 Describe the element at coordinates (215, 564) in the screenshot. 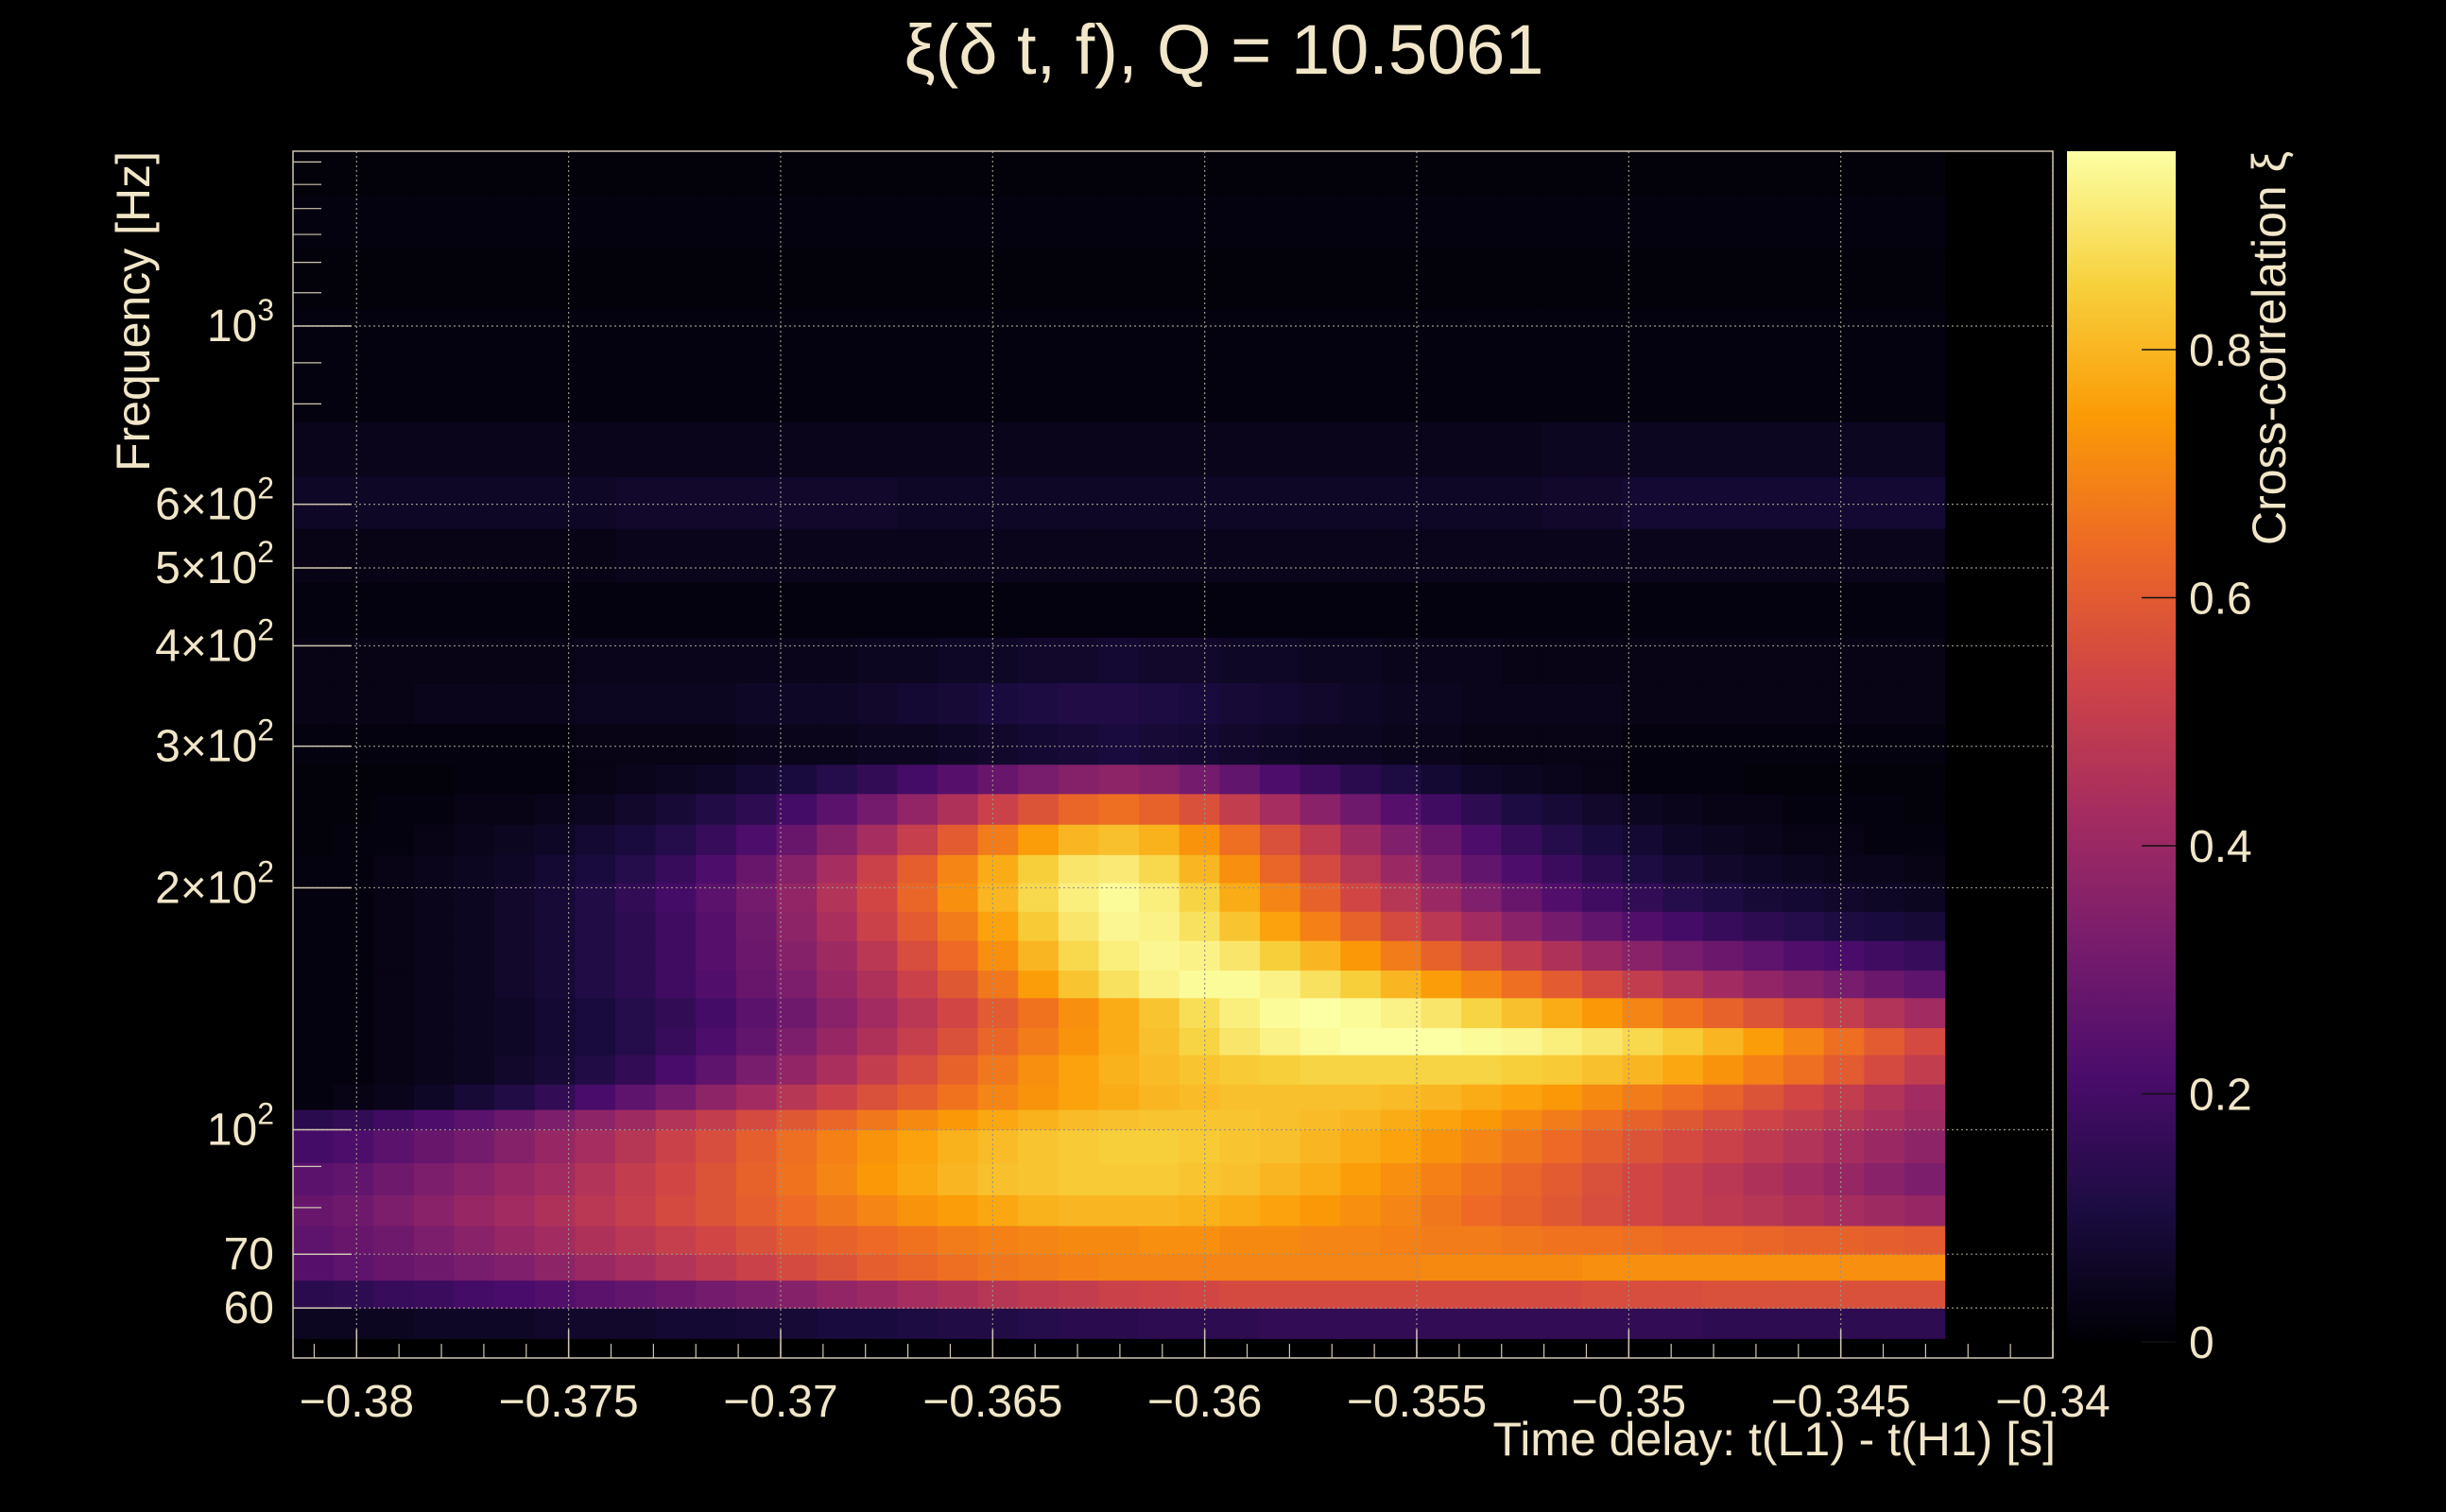

I see `y-tick-label: 5×10²` at that location.